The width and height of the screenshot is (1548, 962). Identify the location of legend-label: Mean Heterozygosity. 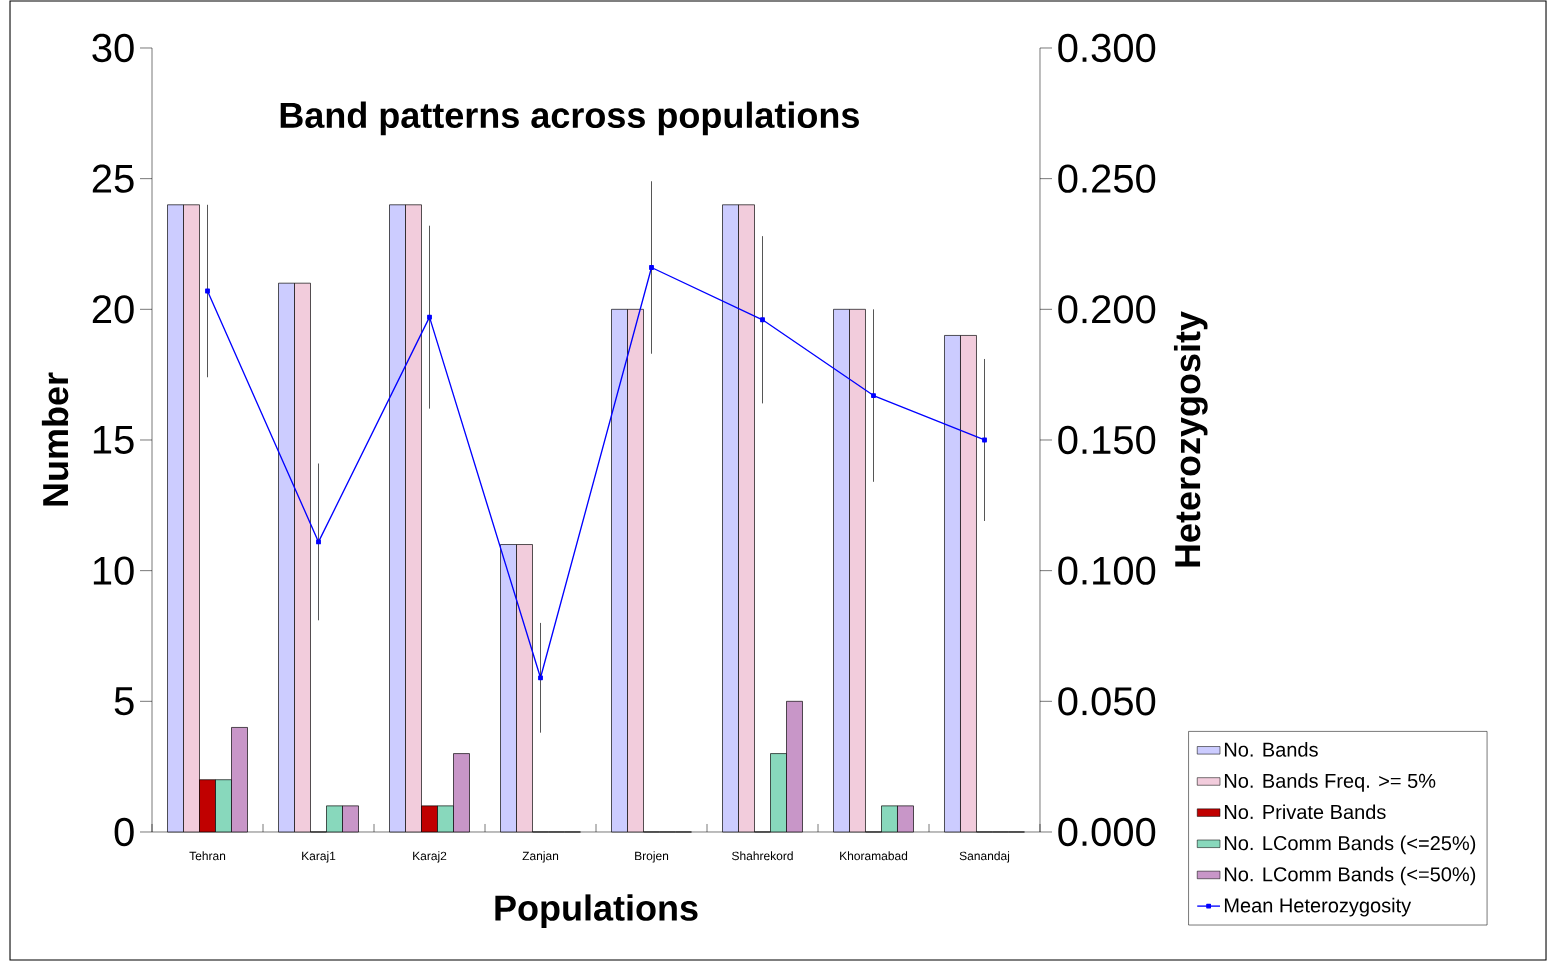
(1318, 907).